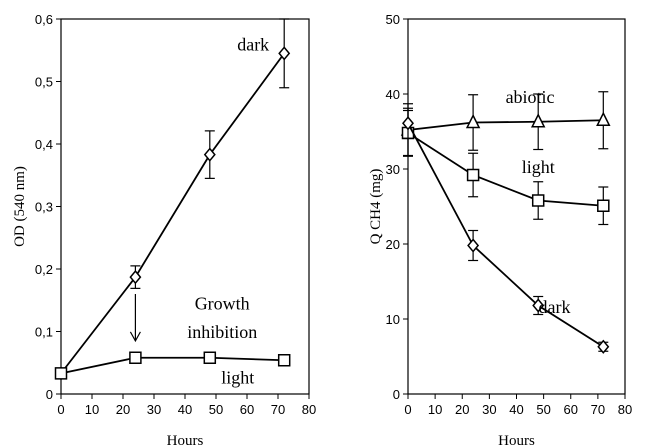 This screenshot has width=646, height=447. I want to click on y-tick-label: 50, so click(393, 19).